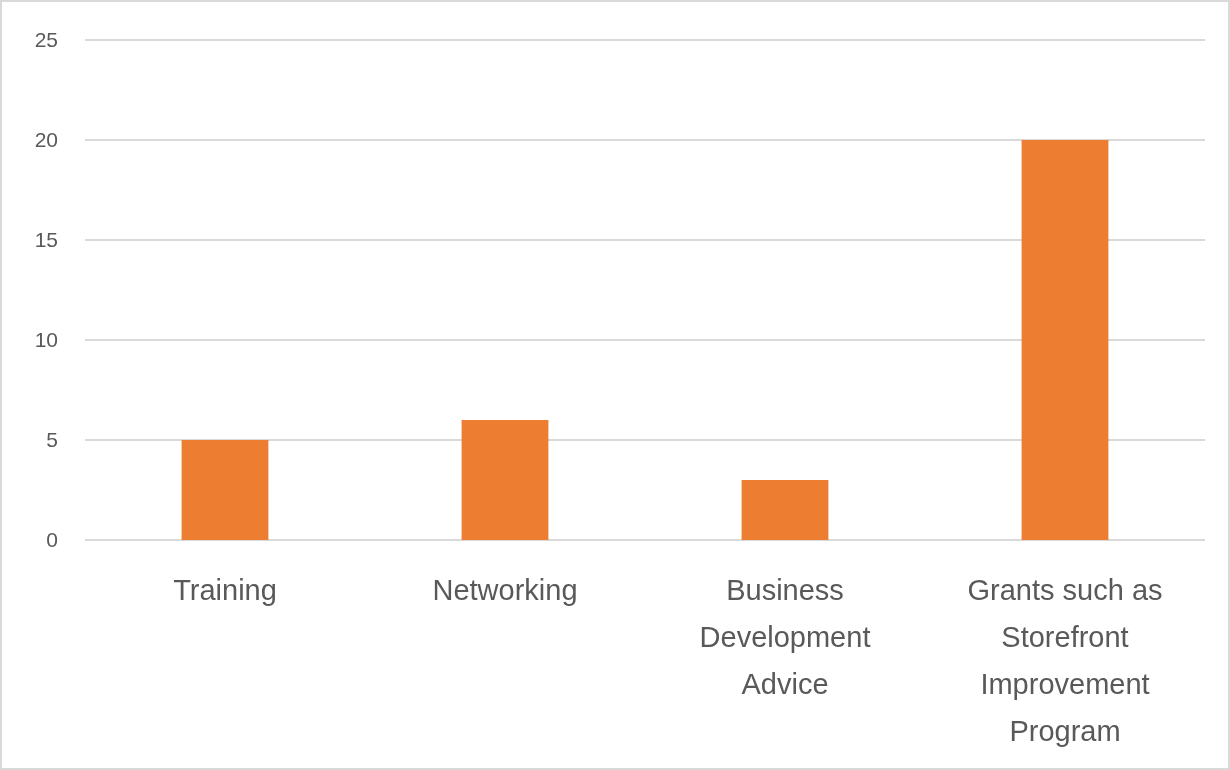  I want to click on y-tick-label: 20, so click(46, 140).